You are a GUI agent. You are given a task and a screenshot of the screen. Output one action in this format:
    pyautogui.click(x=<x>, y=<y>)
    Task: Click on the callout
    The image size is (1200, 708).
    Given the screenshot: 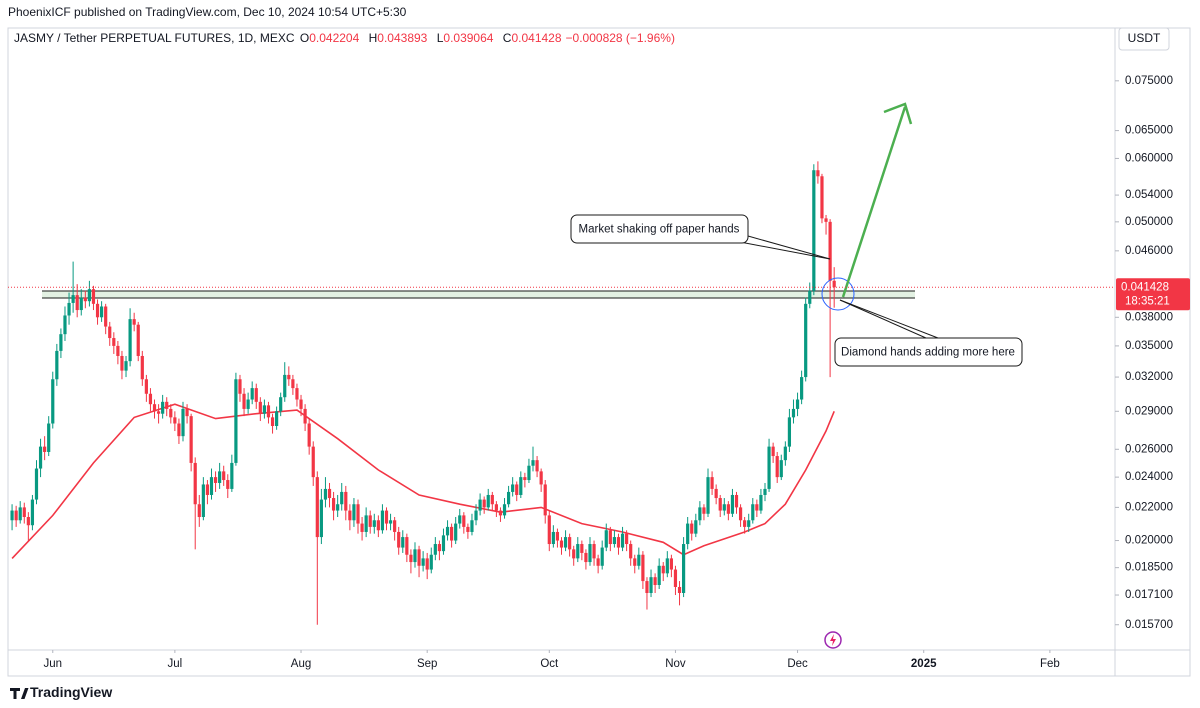 What is the action you would take?
    pyautogui.click(x=659, y=229)
    